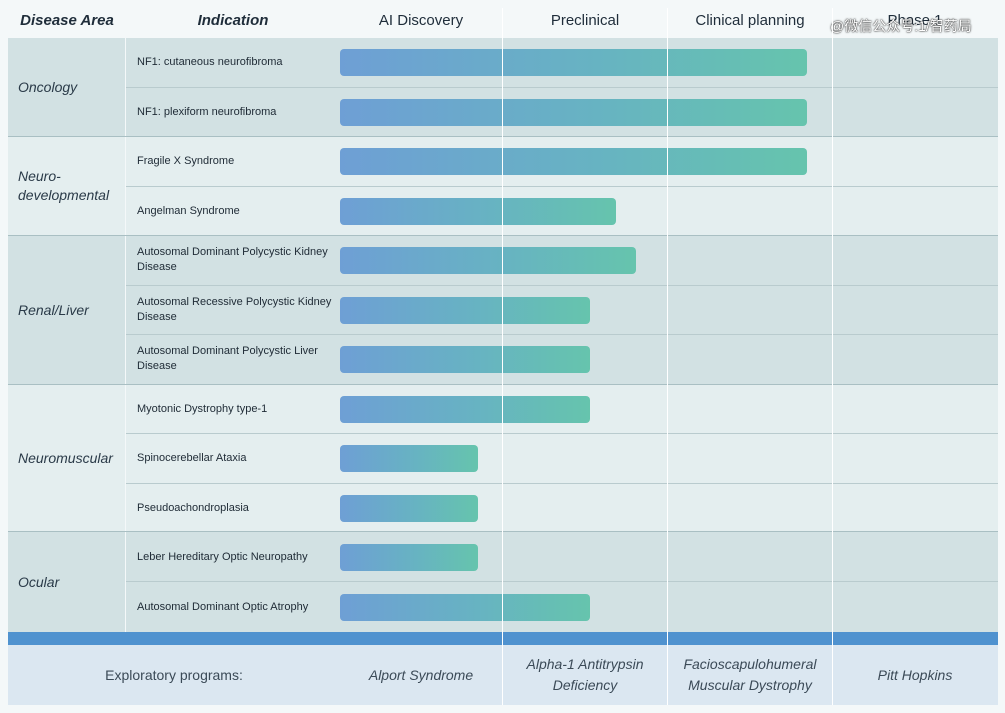  I want to click on footer-label: Exploratory programs:, so click(174, 674).